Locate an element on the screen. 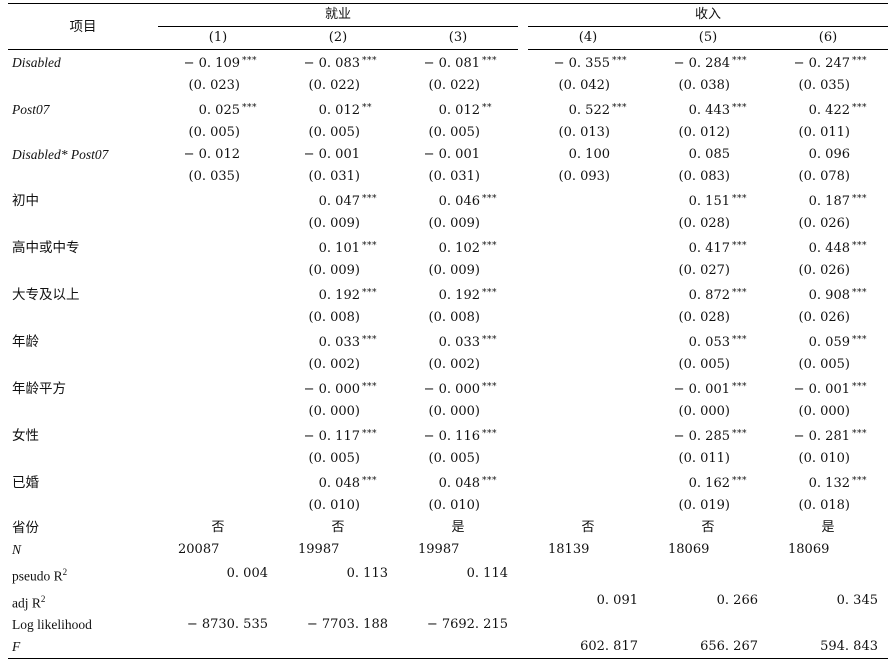  coef-cell: 0. 187 *** is located at coordinates (828, 200).